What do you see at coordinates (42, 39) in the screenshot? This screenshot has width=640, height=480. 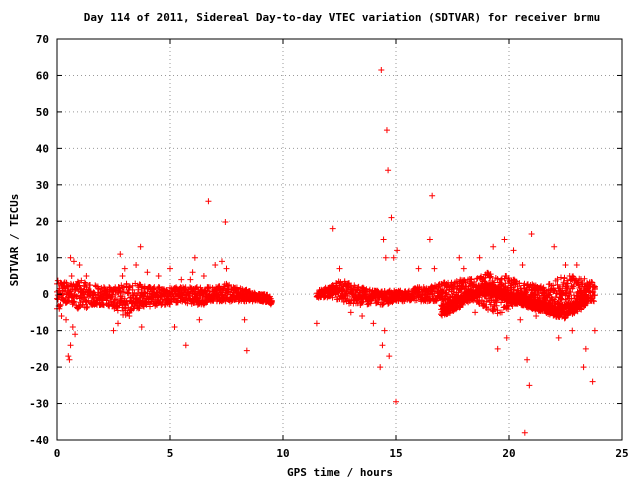 I see `y-tick-label: 70` at bounding box center [42, 39].